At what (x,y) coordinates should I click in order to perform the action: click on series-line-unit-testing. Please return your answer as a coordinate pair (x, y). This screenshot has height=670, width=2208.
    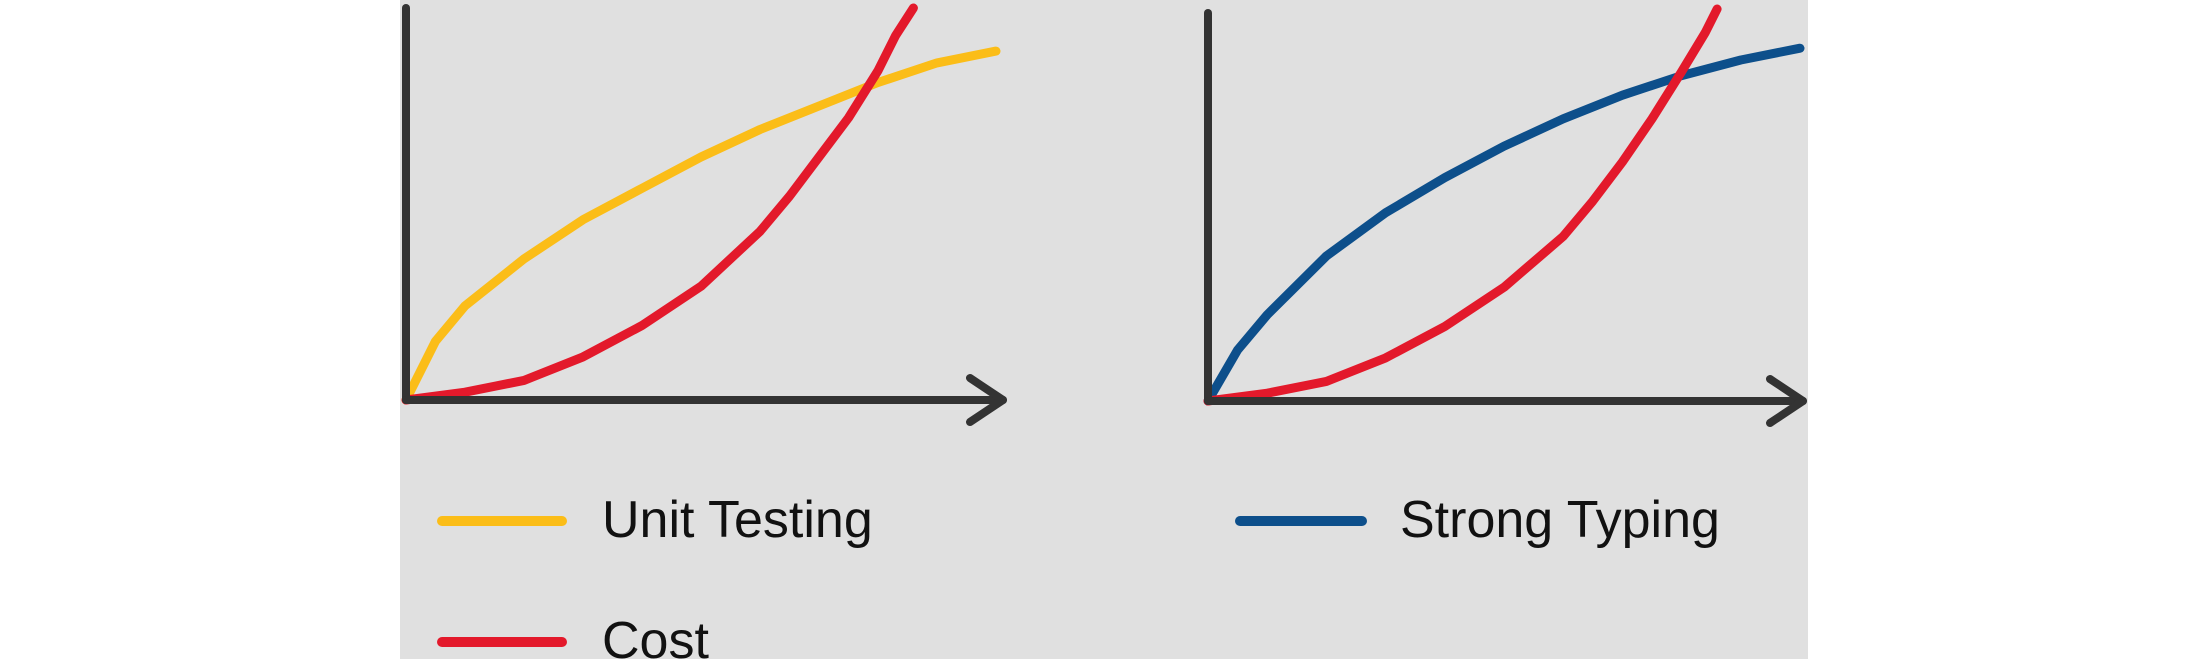
    Looking at the image, I should click on (701, 225).